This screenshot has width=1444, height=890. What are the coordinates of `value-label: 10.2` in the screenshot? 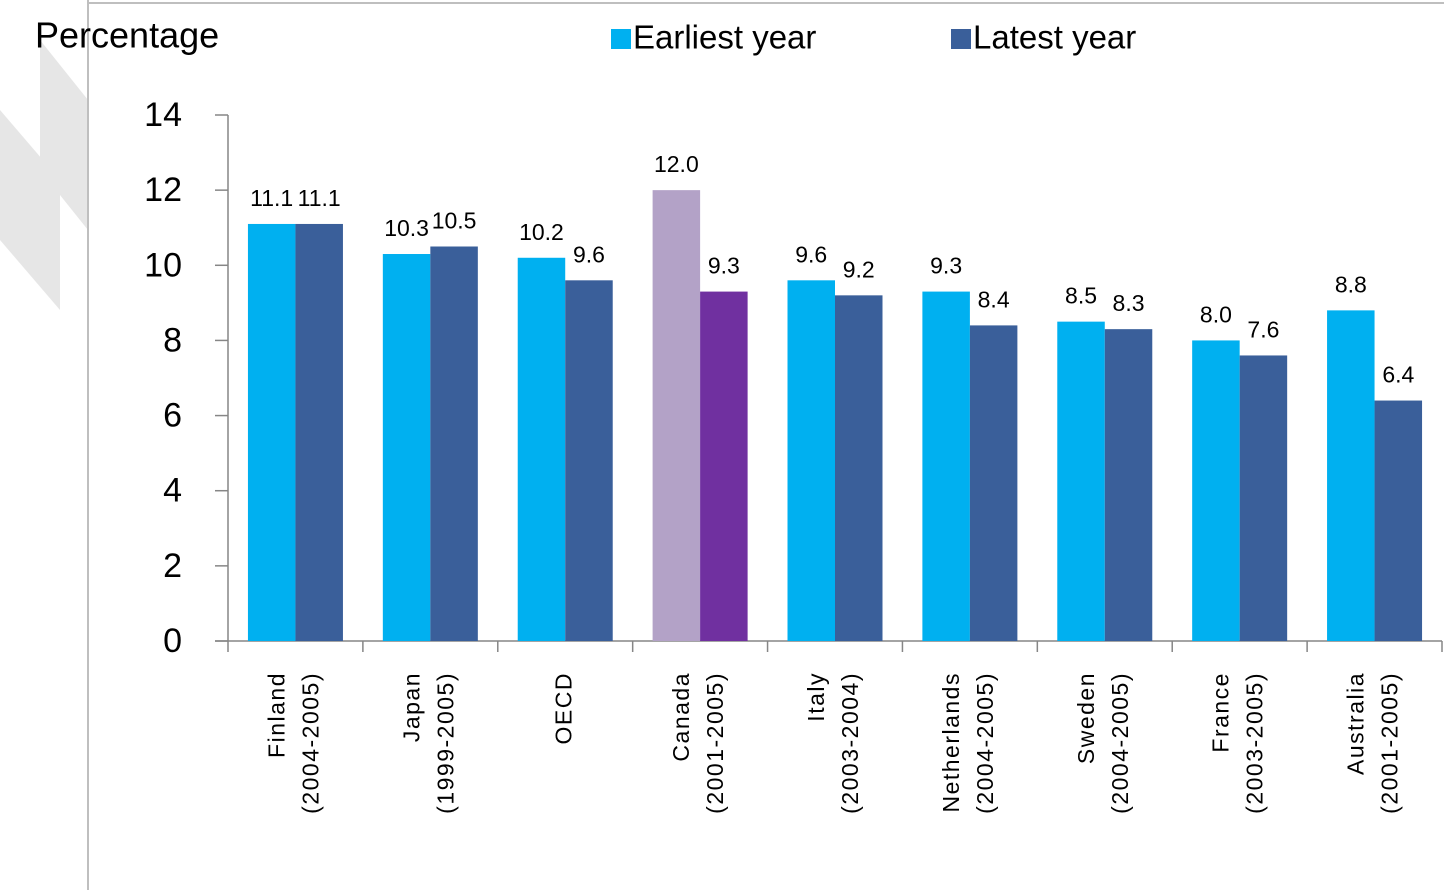 It's located at (541, 232).